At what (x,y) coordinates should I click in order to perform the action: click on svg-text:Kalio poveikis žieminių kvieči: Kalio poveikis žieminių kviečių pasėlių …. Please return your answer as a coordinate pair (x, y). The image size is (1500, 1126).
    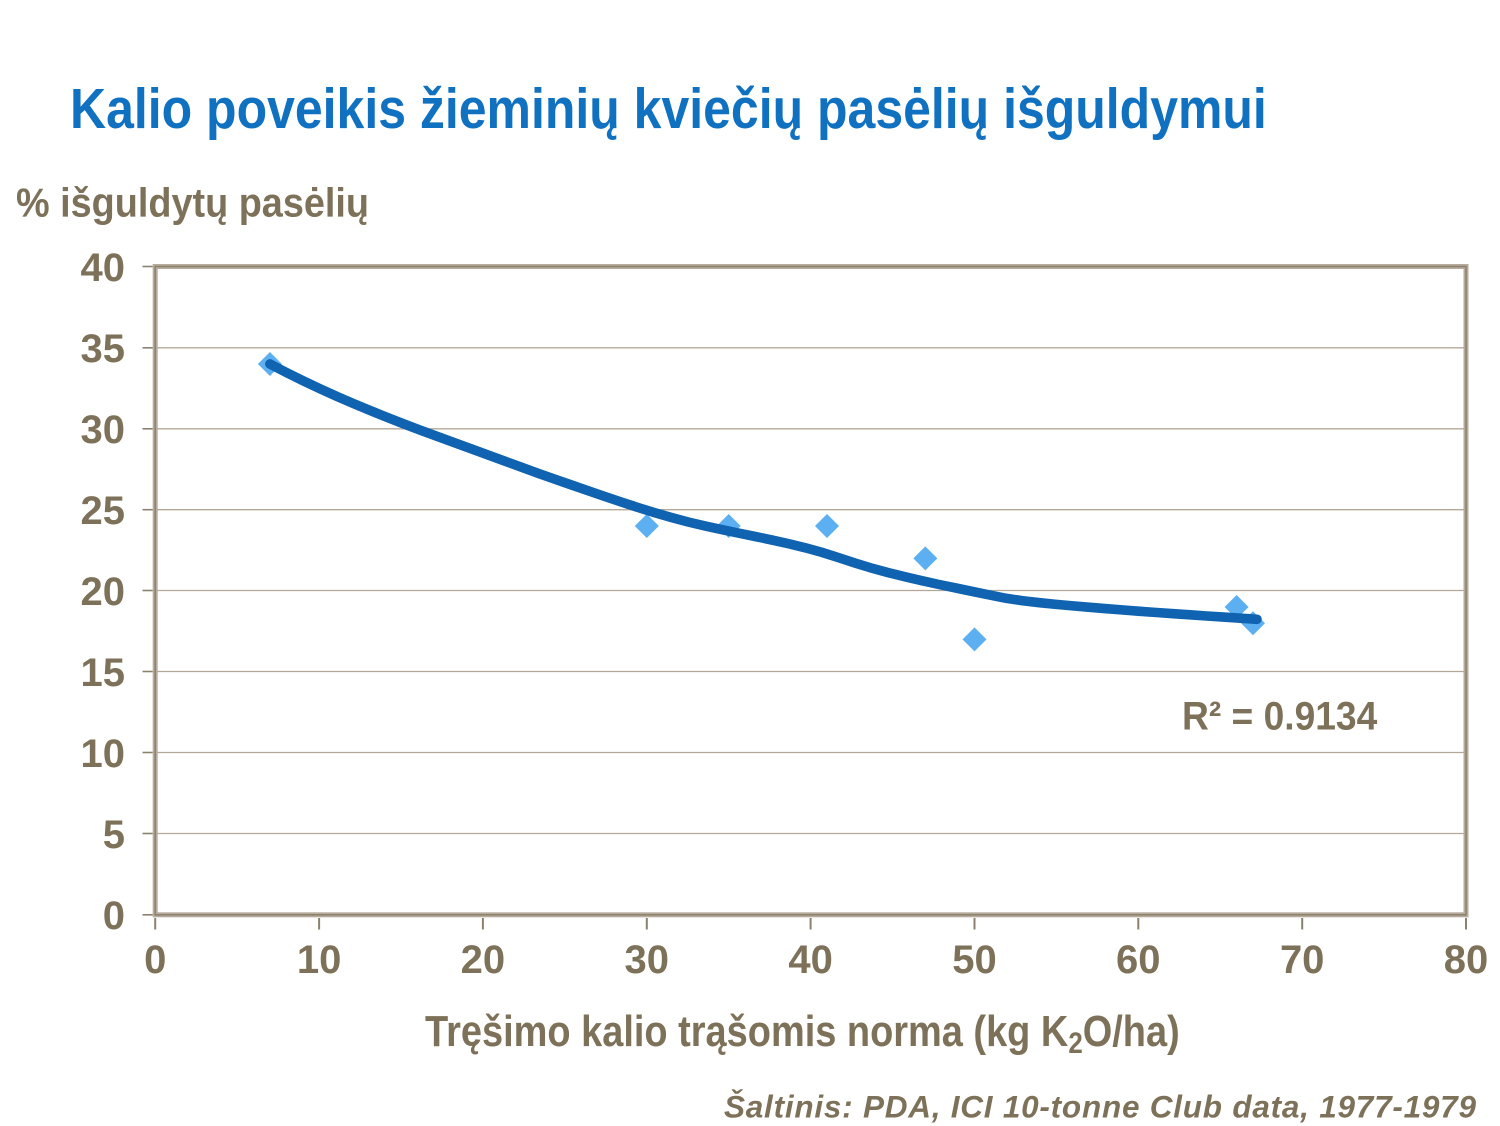
    Looking at the image, I should click on (668, 109).